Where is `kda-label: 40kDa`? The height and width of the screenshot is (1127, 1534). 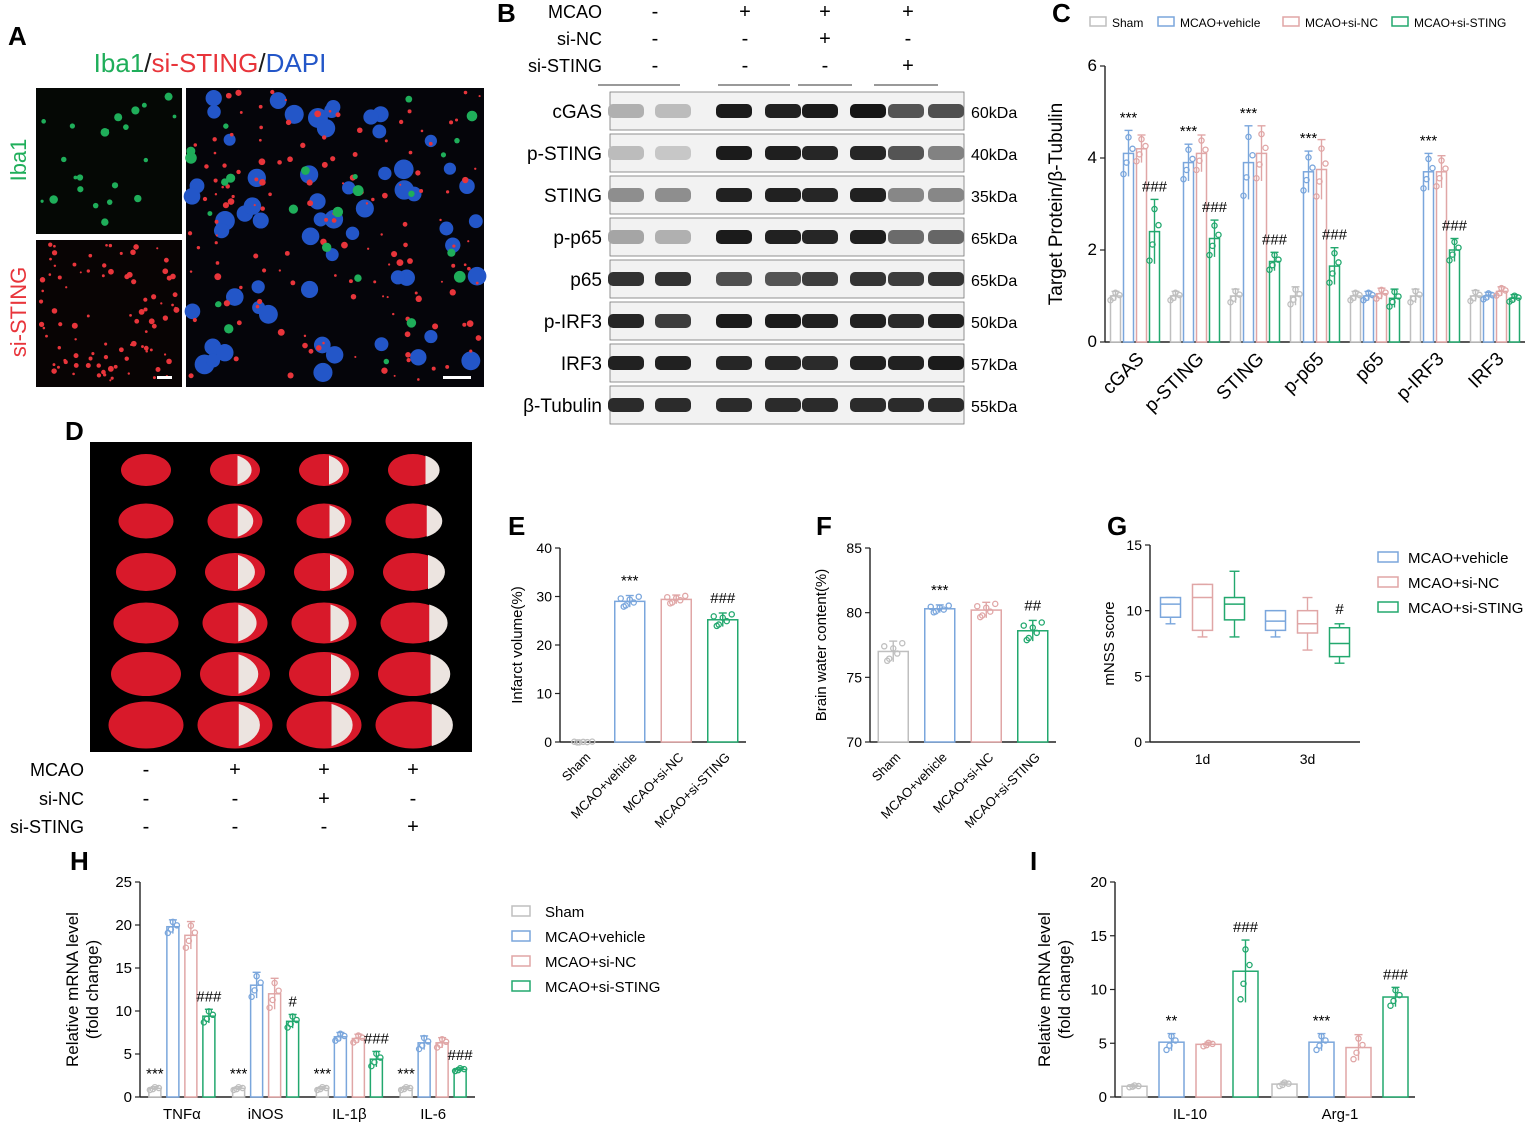 kda-label: 40kDa is located at coordinates (994, 155).